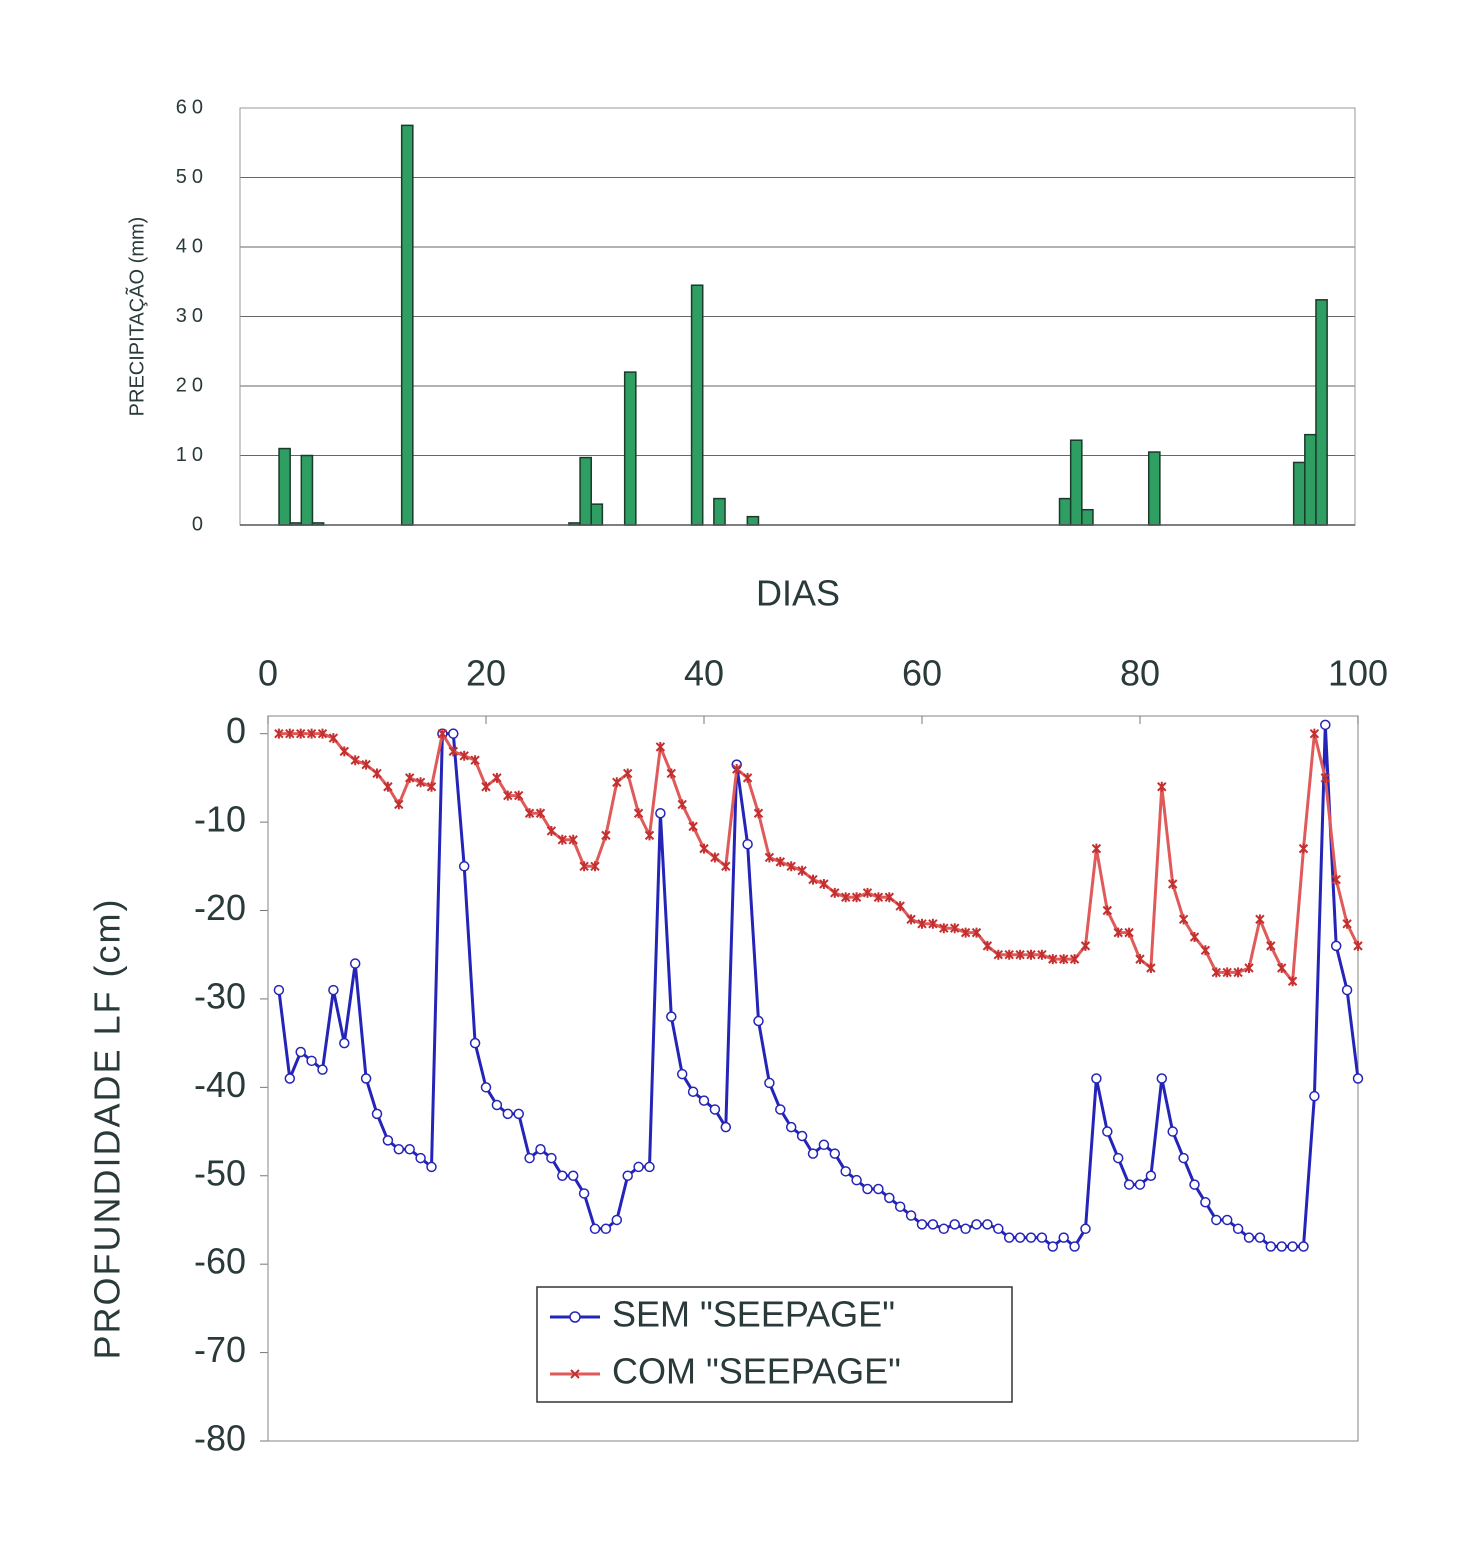  What do you see at coordinates (1358, 673) in the screenshot?
I see `x-tick-label: 100` at bounding box center [1358, 673].